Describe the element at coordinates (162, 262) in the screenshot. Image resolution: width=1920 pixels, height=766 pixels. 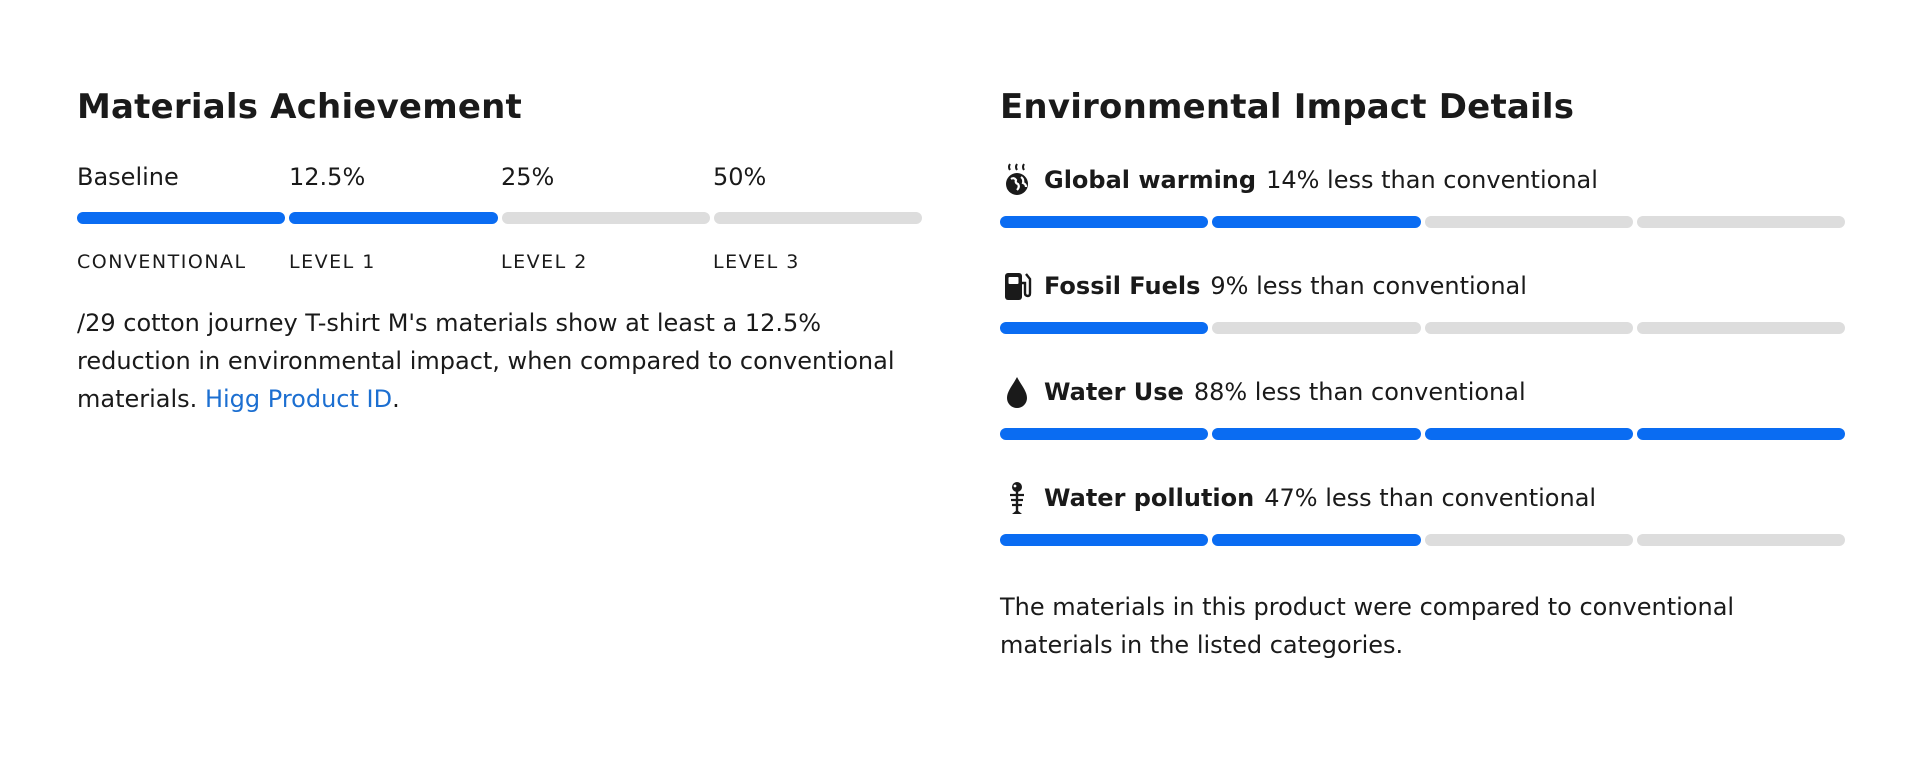
I see `level-name-conventional: CONVENTIONAL` at that location.